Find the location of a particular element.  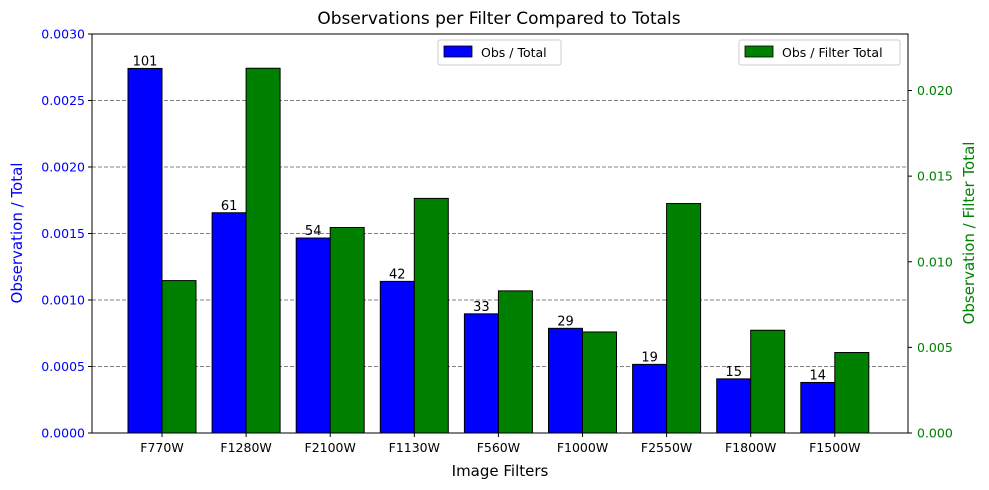

x-tick-label: F770W is located at coordinates (161, 447).